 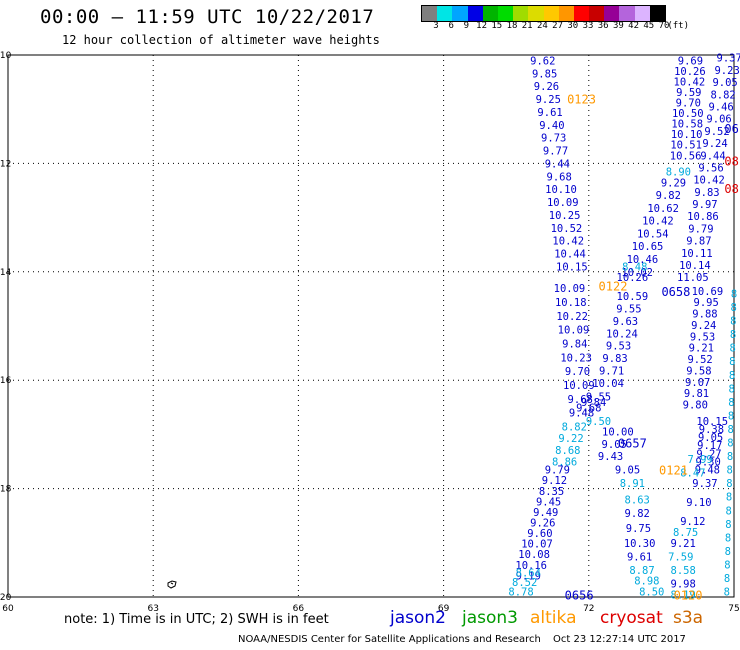 What do you see at coordinates (567, 451) in the screenshot?
I see `wave-height-value: 8.68` at bounding box center [567, 451].